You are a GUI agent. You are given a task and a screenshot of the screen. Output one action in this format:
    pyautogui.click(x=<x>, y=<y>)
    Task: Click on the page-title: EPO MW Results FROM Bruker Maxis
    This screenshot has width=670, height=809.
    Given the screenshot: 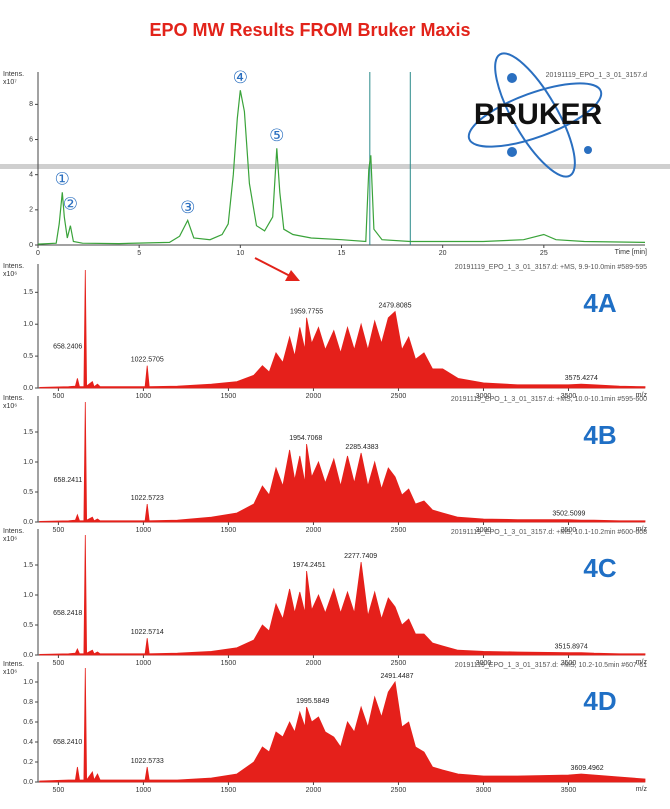 What is the action you would take?
    pyautogui.click(x=309, y=30)
    